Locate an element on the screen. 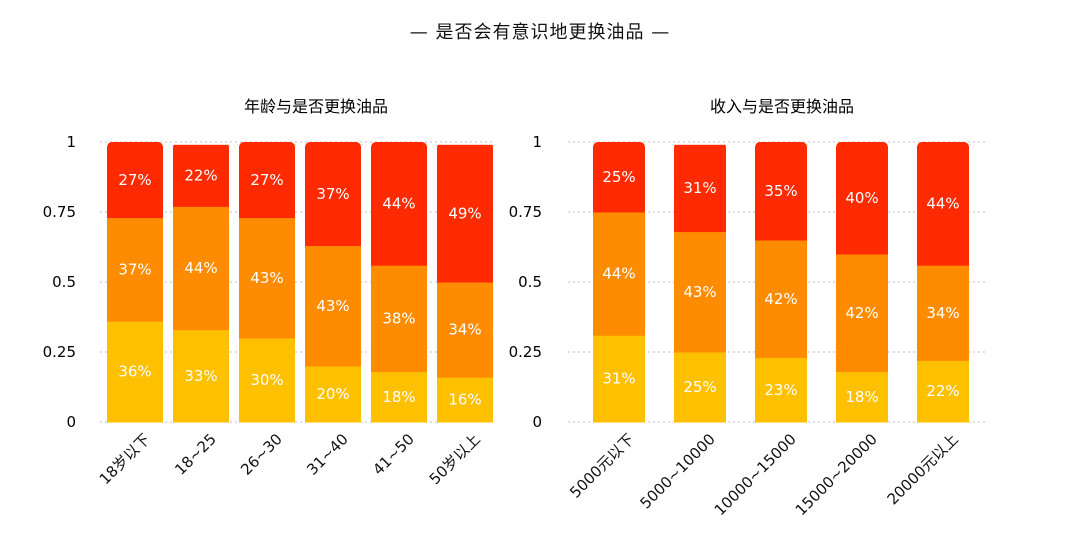  chart-title: 年龄与是否更换油品 is located at coordinates (316, 106).